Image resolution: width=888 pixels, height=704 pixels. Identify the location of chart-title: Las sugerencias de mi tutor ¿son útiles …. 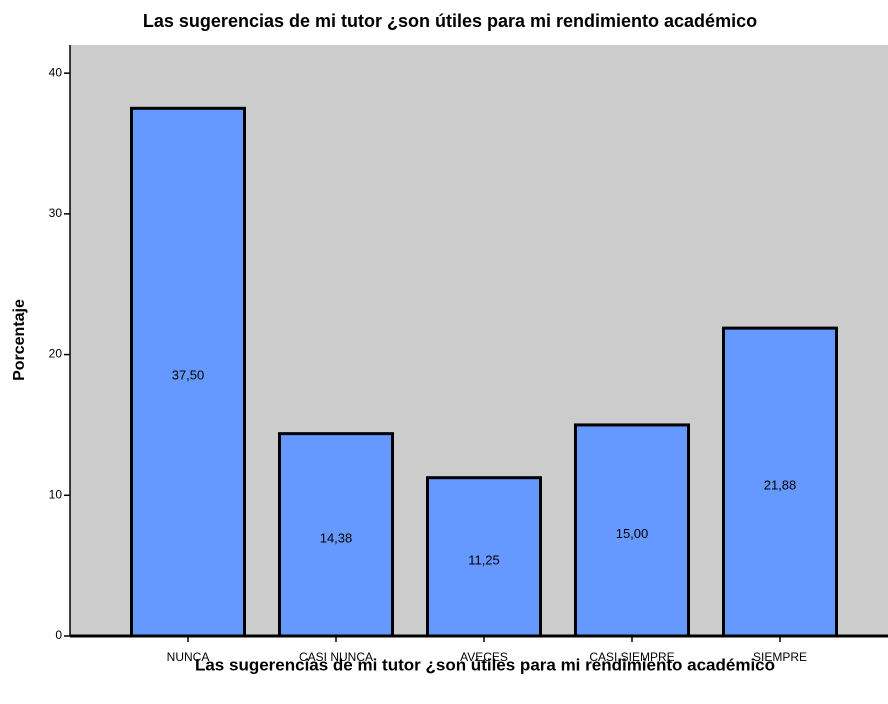
(450, 21).